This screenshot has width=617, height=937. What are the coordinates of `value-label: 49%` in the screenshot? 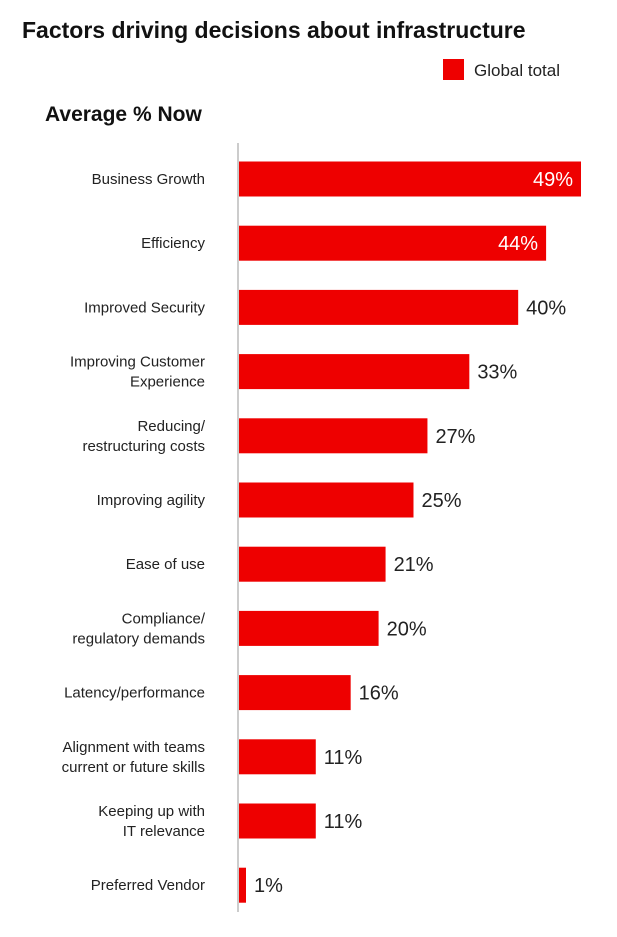 It's located at (553, 180).